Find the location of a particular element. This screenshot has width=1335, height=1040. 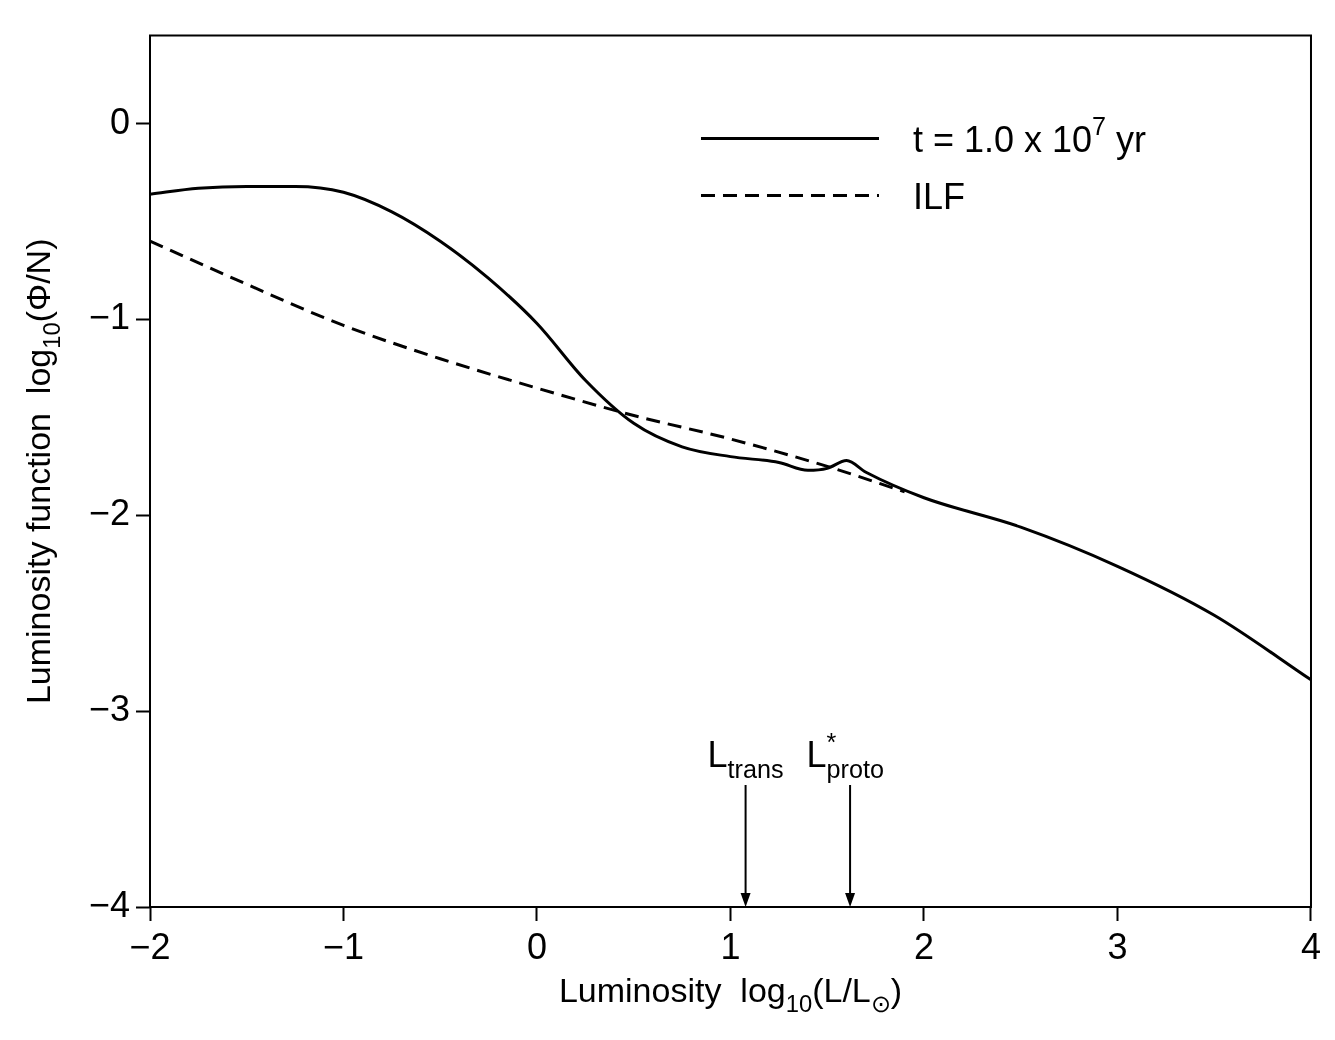

y-tick-label: −4 is located at coordinates (109, 904).